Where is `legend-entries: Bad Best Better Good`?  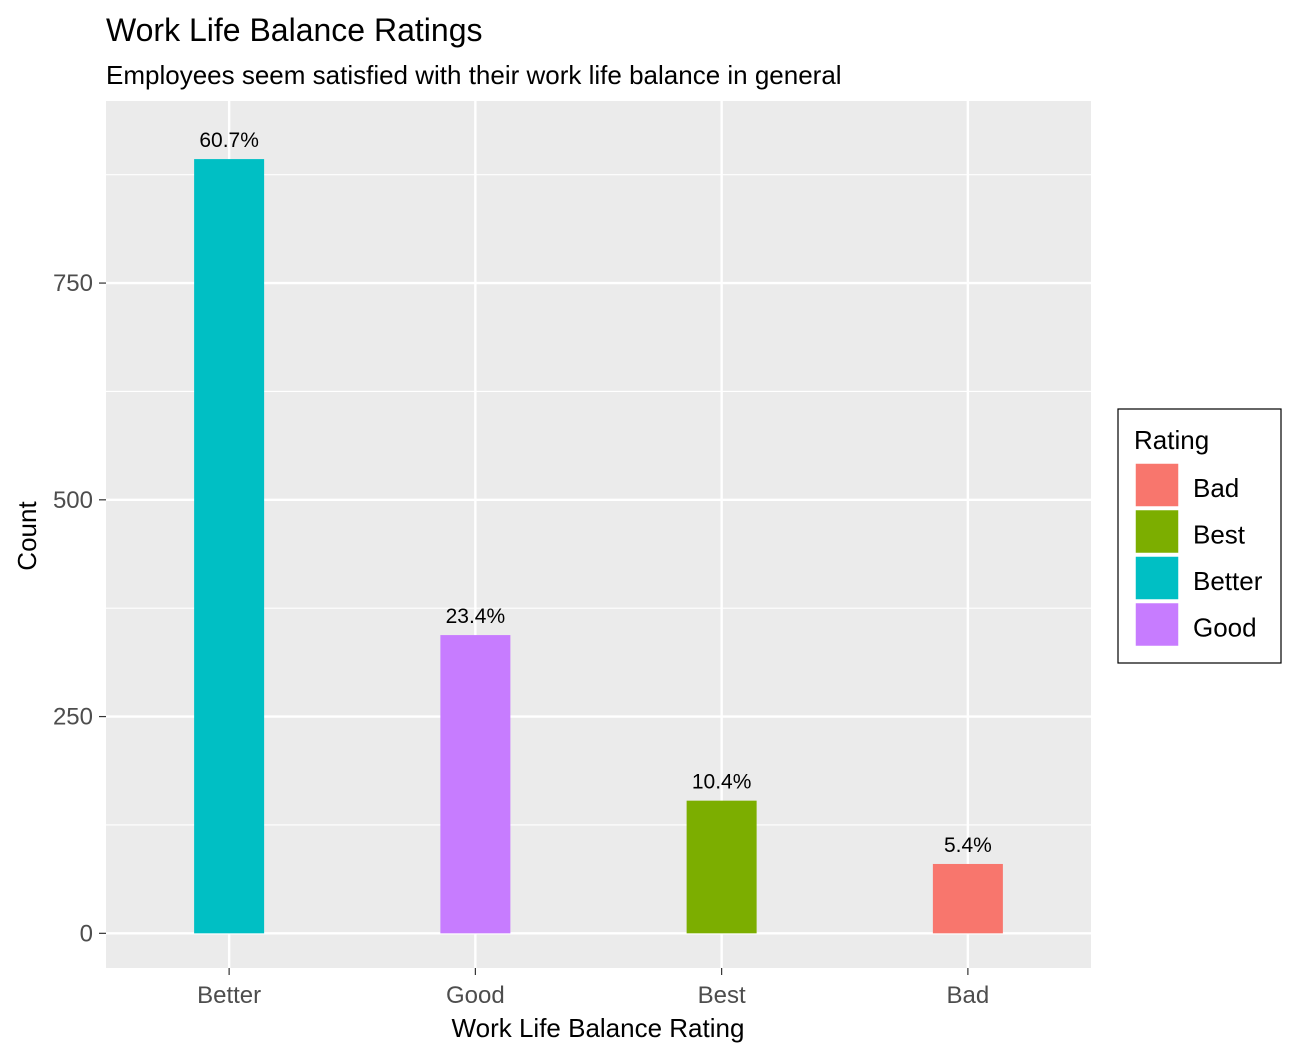 legend-entries: Bad Best Better Good is located at coordinates (1198, 555).